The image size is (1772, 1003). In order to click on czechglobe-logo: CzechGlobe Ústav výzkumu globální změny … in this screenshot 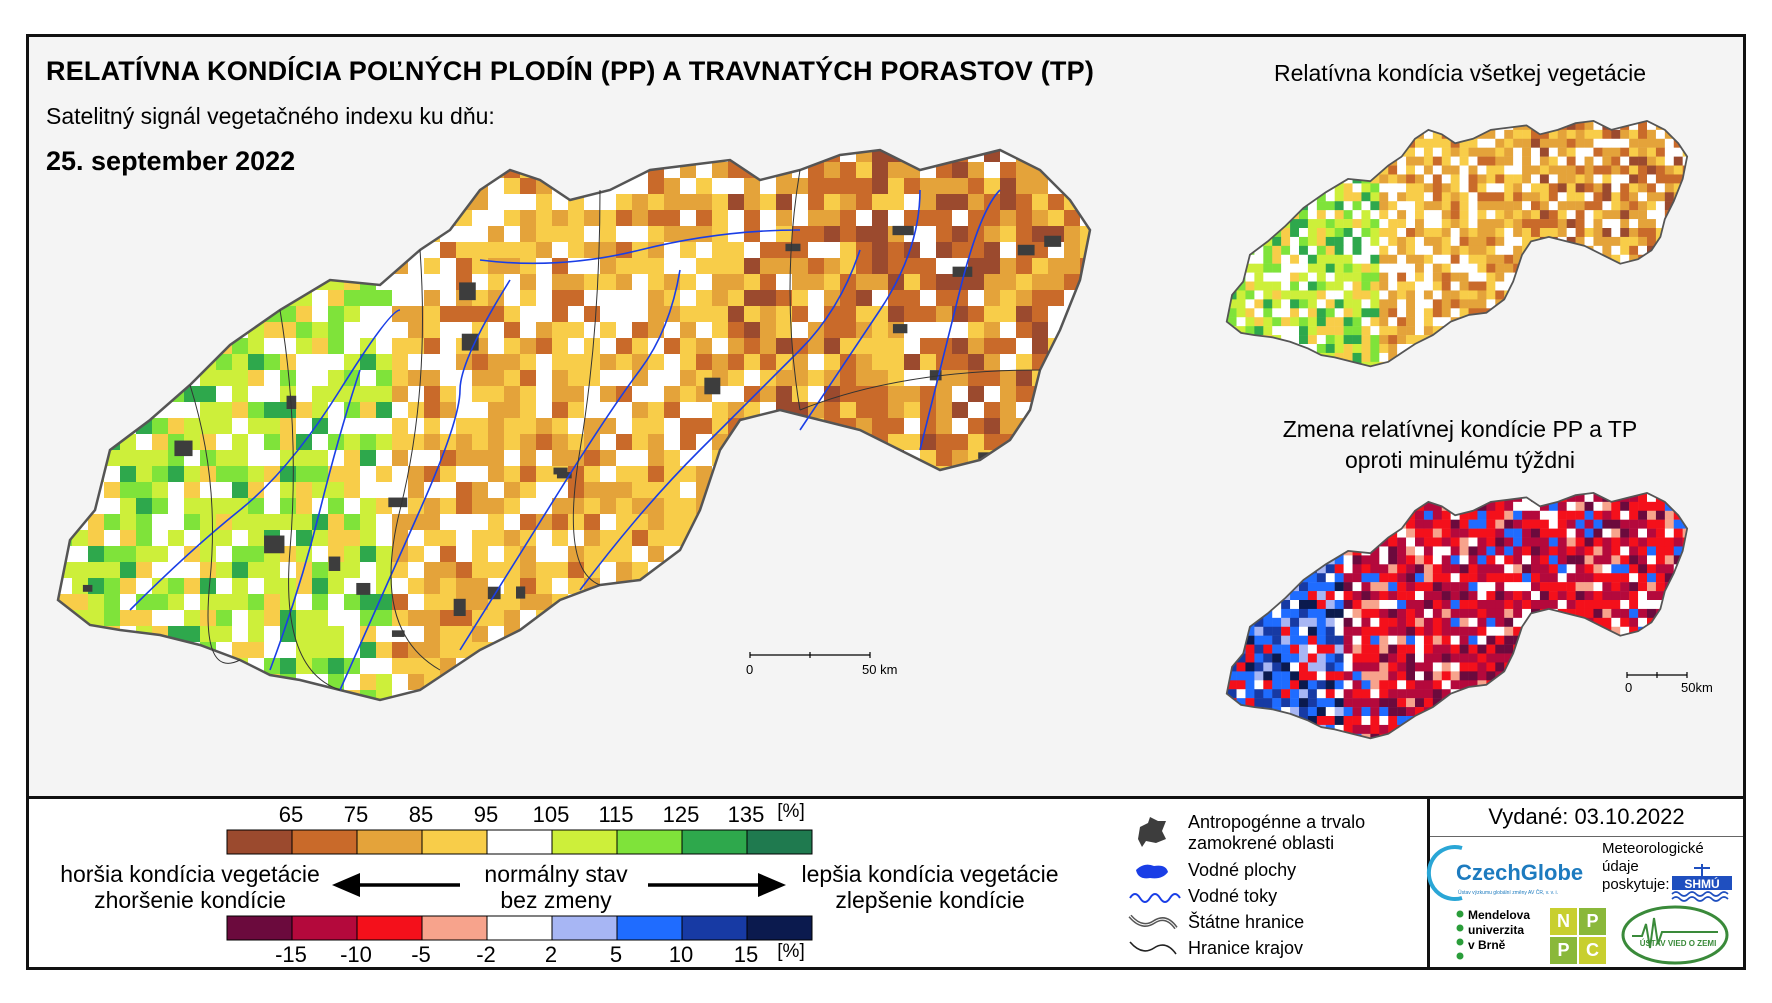, I will do `click(1504, 873)`.